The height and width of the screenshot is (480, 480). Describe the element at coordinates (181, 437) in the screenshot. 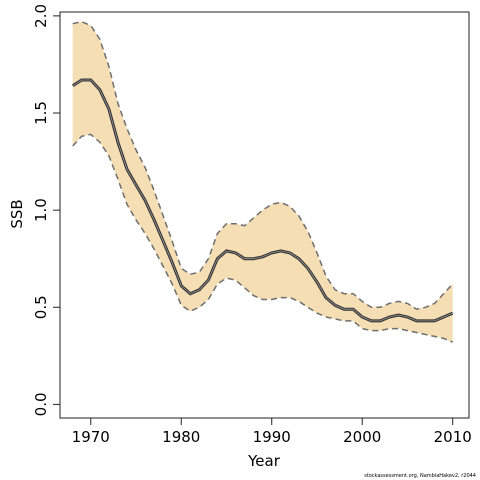

I see `x-tick-label: 1980` at that location.